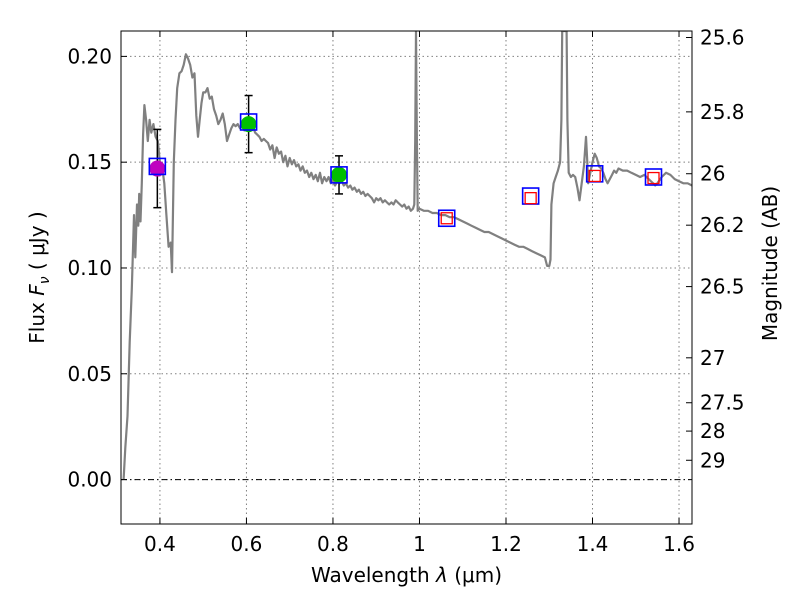 The image size is (800, 600). Describe the element at coordinates (333, 544) in the screenshot. I see `x-tick-label: 0.8` at that location.